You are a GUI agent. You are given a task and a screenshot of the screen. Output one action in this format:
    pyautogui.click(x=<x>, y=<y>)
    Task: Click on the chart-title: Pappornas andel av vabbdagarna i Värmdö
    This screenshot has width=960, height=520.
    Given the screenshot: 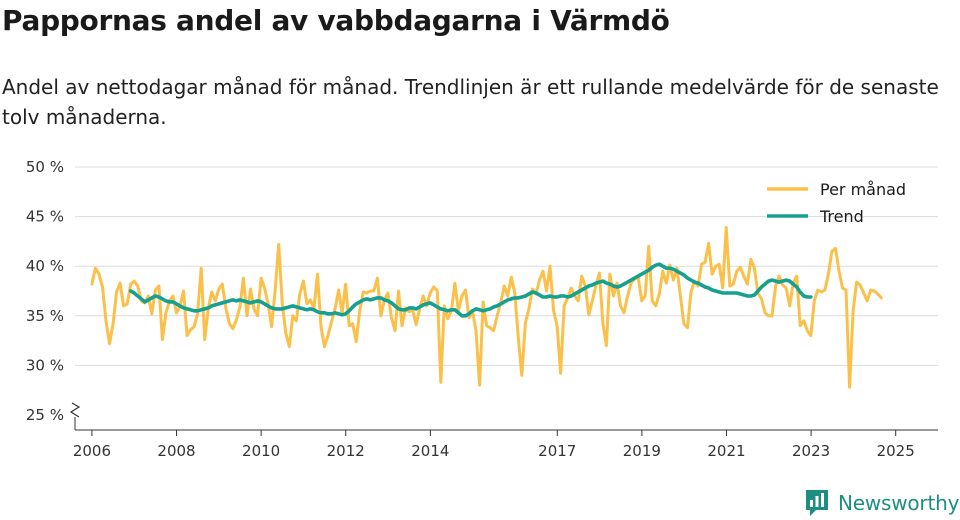 What is the action you would take?
    pyautogui.click(x=336, y=20)
    